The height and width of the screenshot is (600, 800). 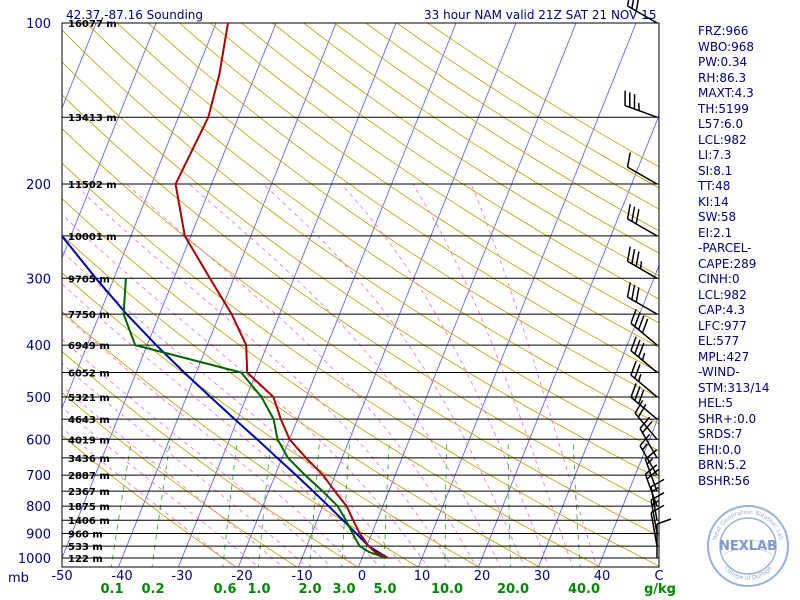 What do you see at coordinates (725, 248) in the screenshot?
I see `index-item: -PARCEL-` at bounding box center [725, 248].